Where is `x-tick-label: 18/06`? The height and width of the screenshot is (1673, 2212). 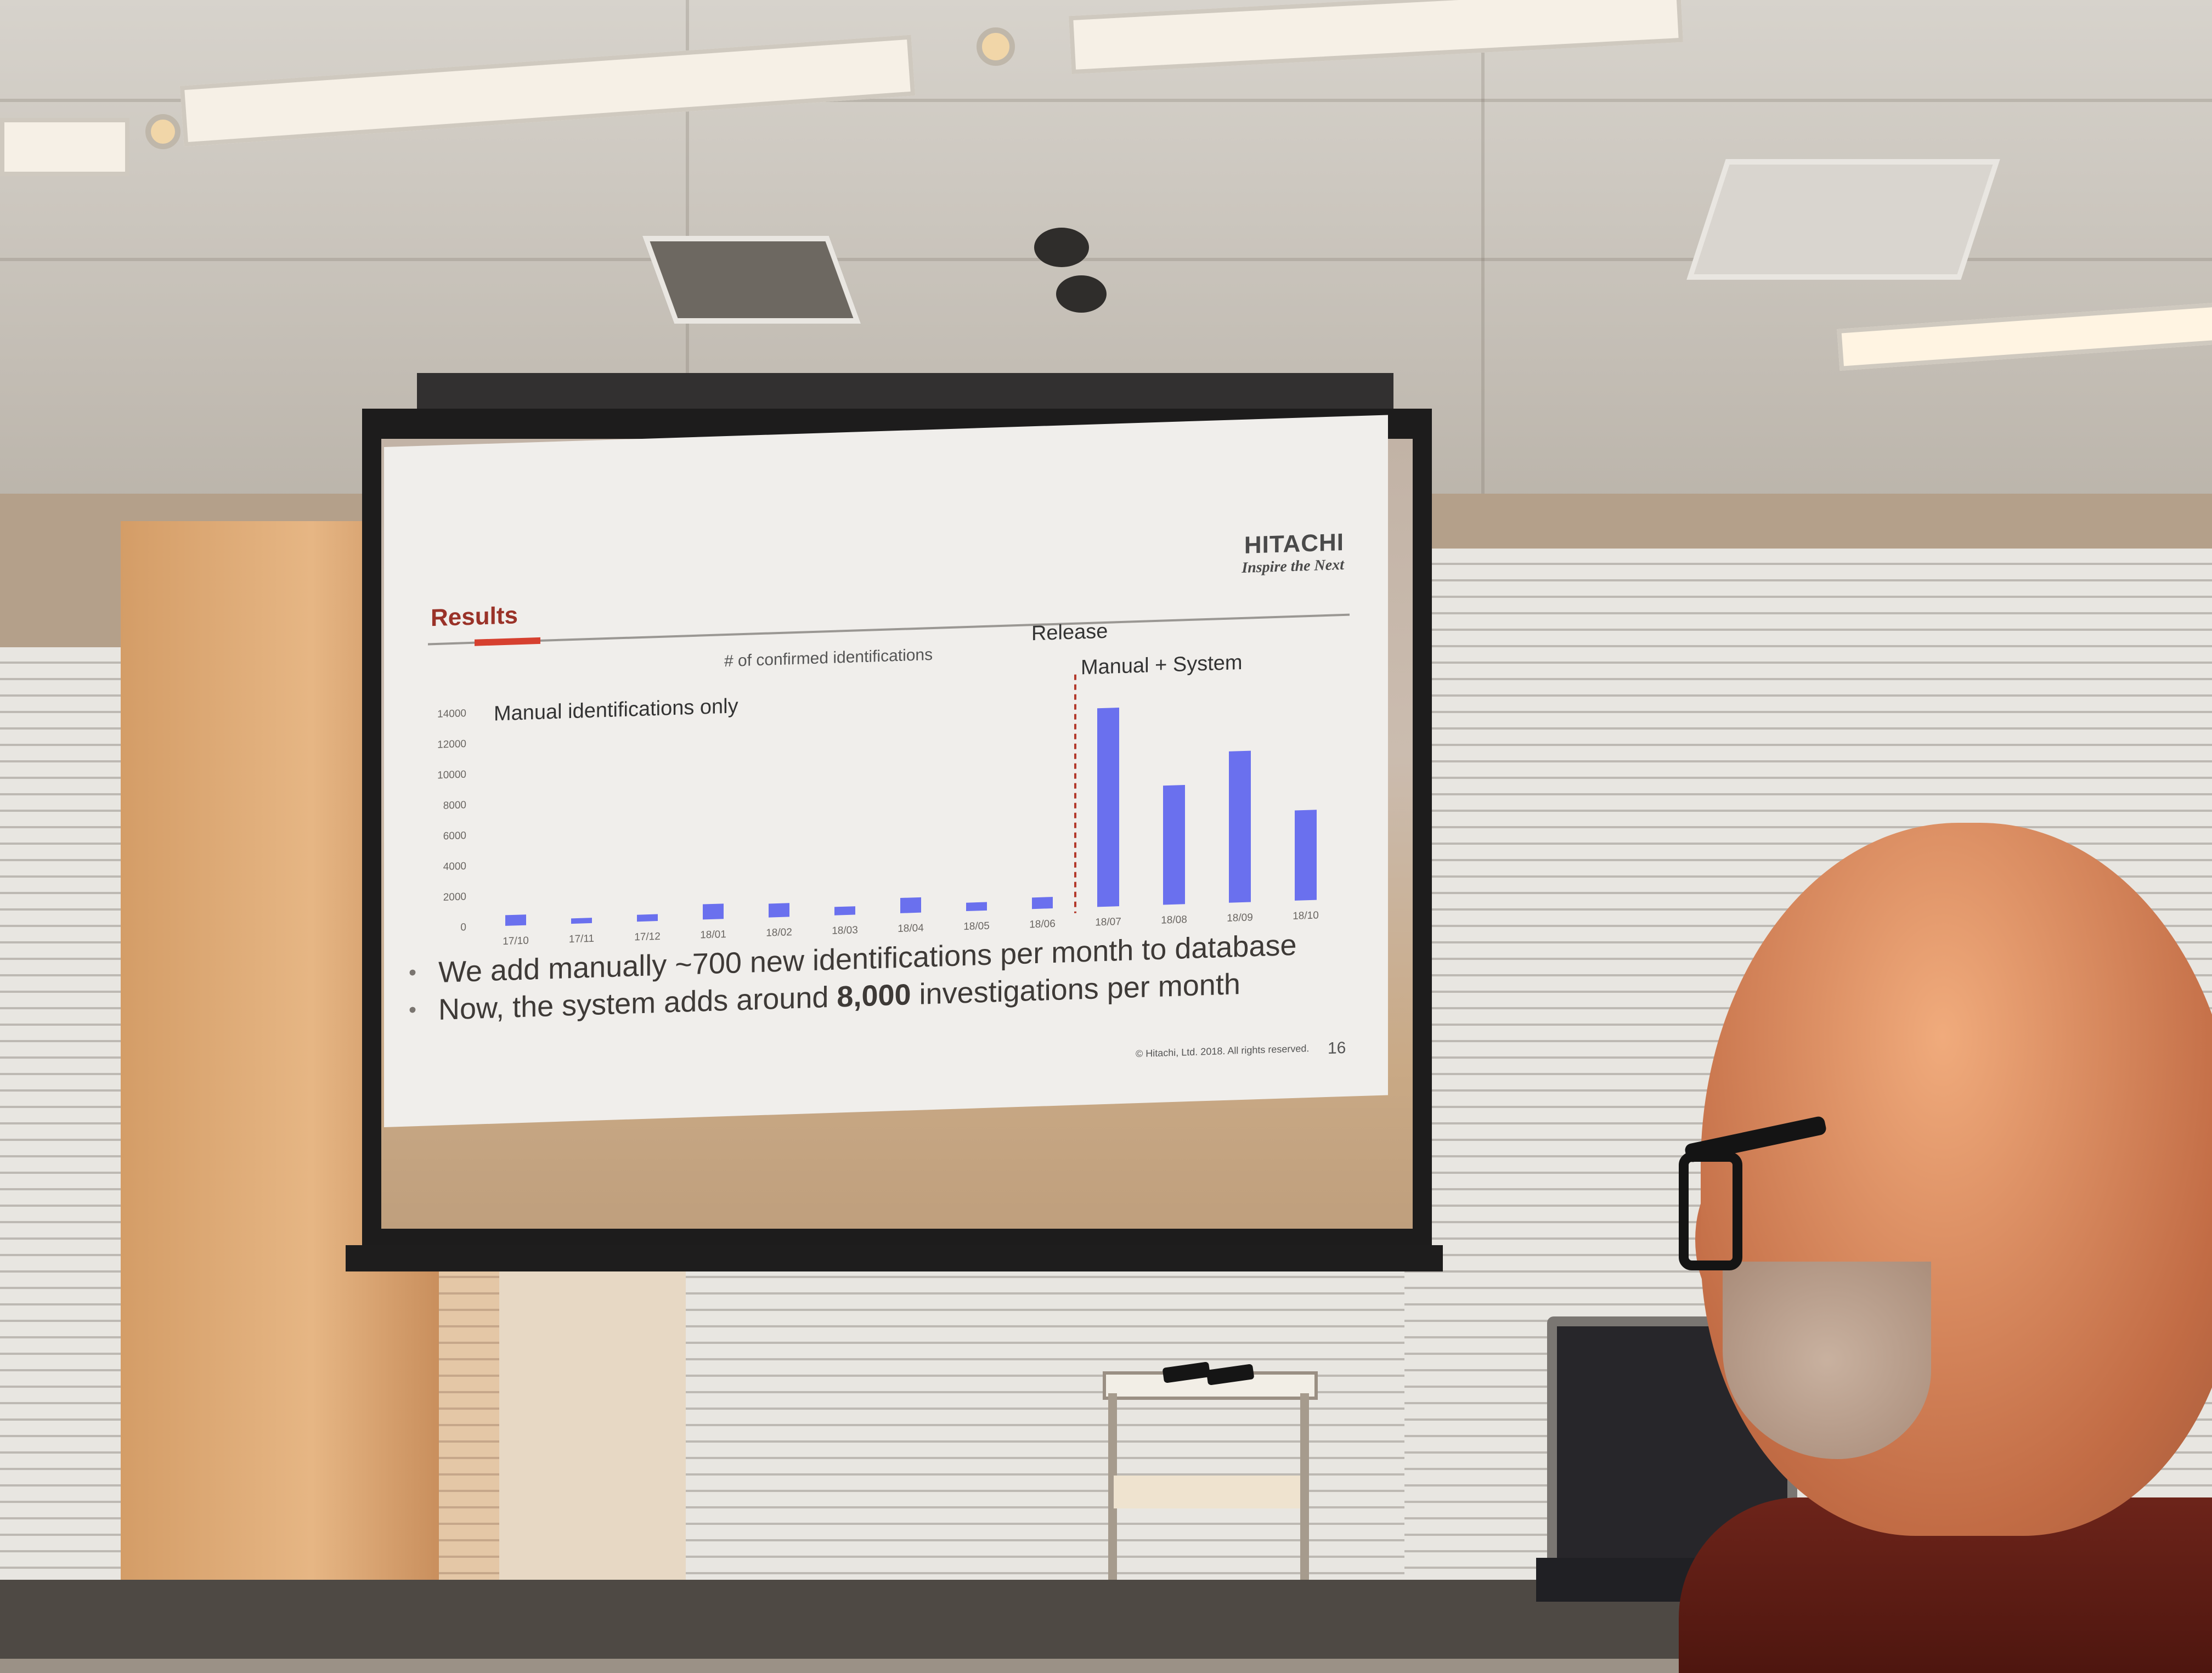
x-tick-label: 18/06 is located at coordinates (1042, 924).